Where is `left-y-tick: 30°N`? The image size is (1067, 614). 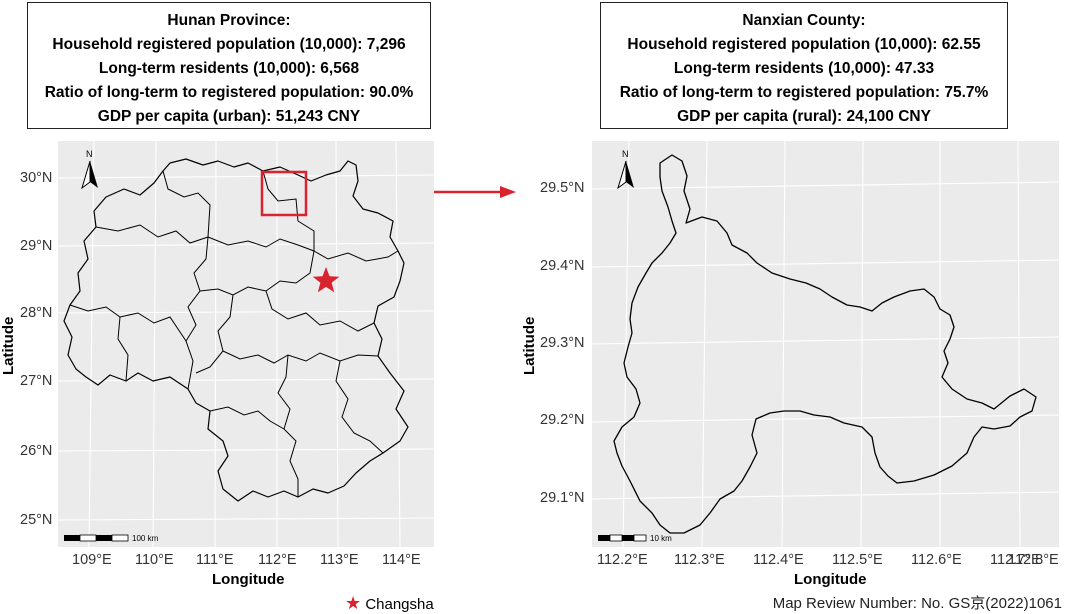 left-y-tick: 30°N is located at coordinates (36, 178).